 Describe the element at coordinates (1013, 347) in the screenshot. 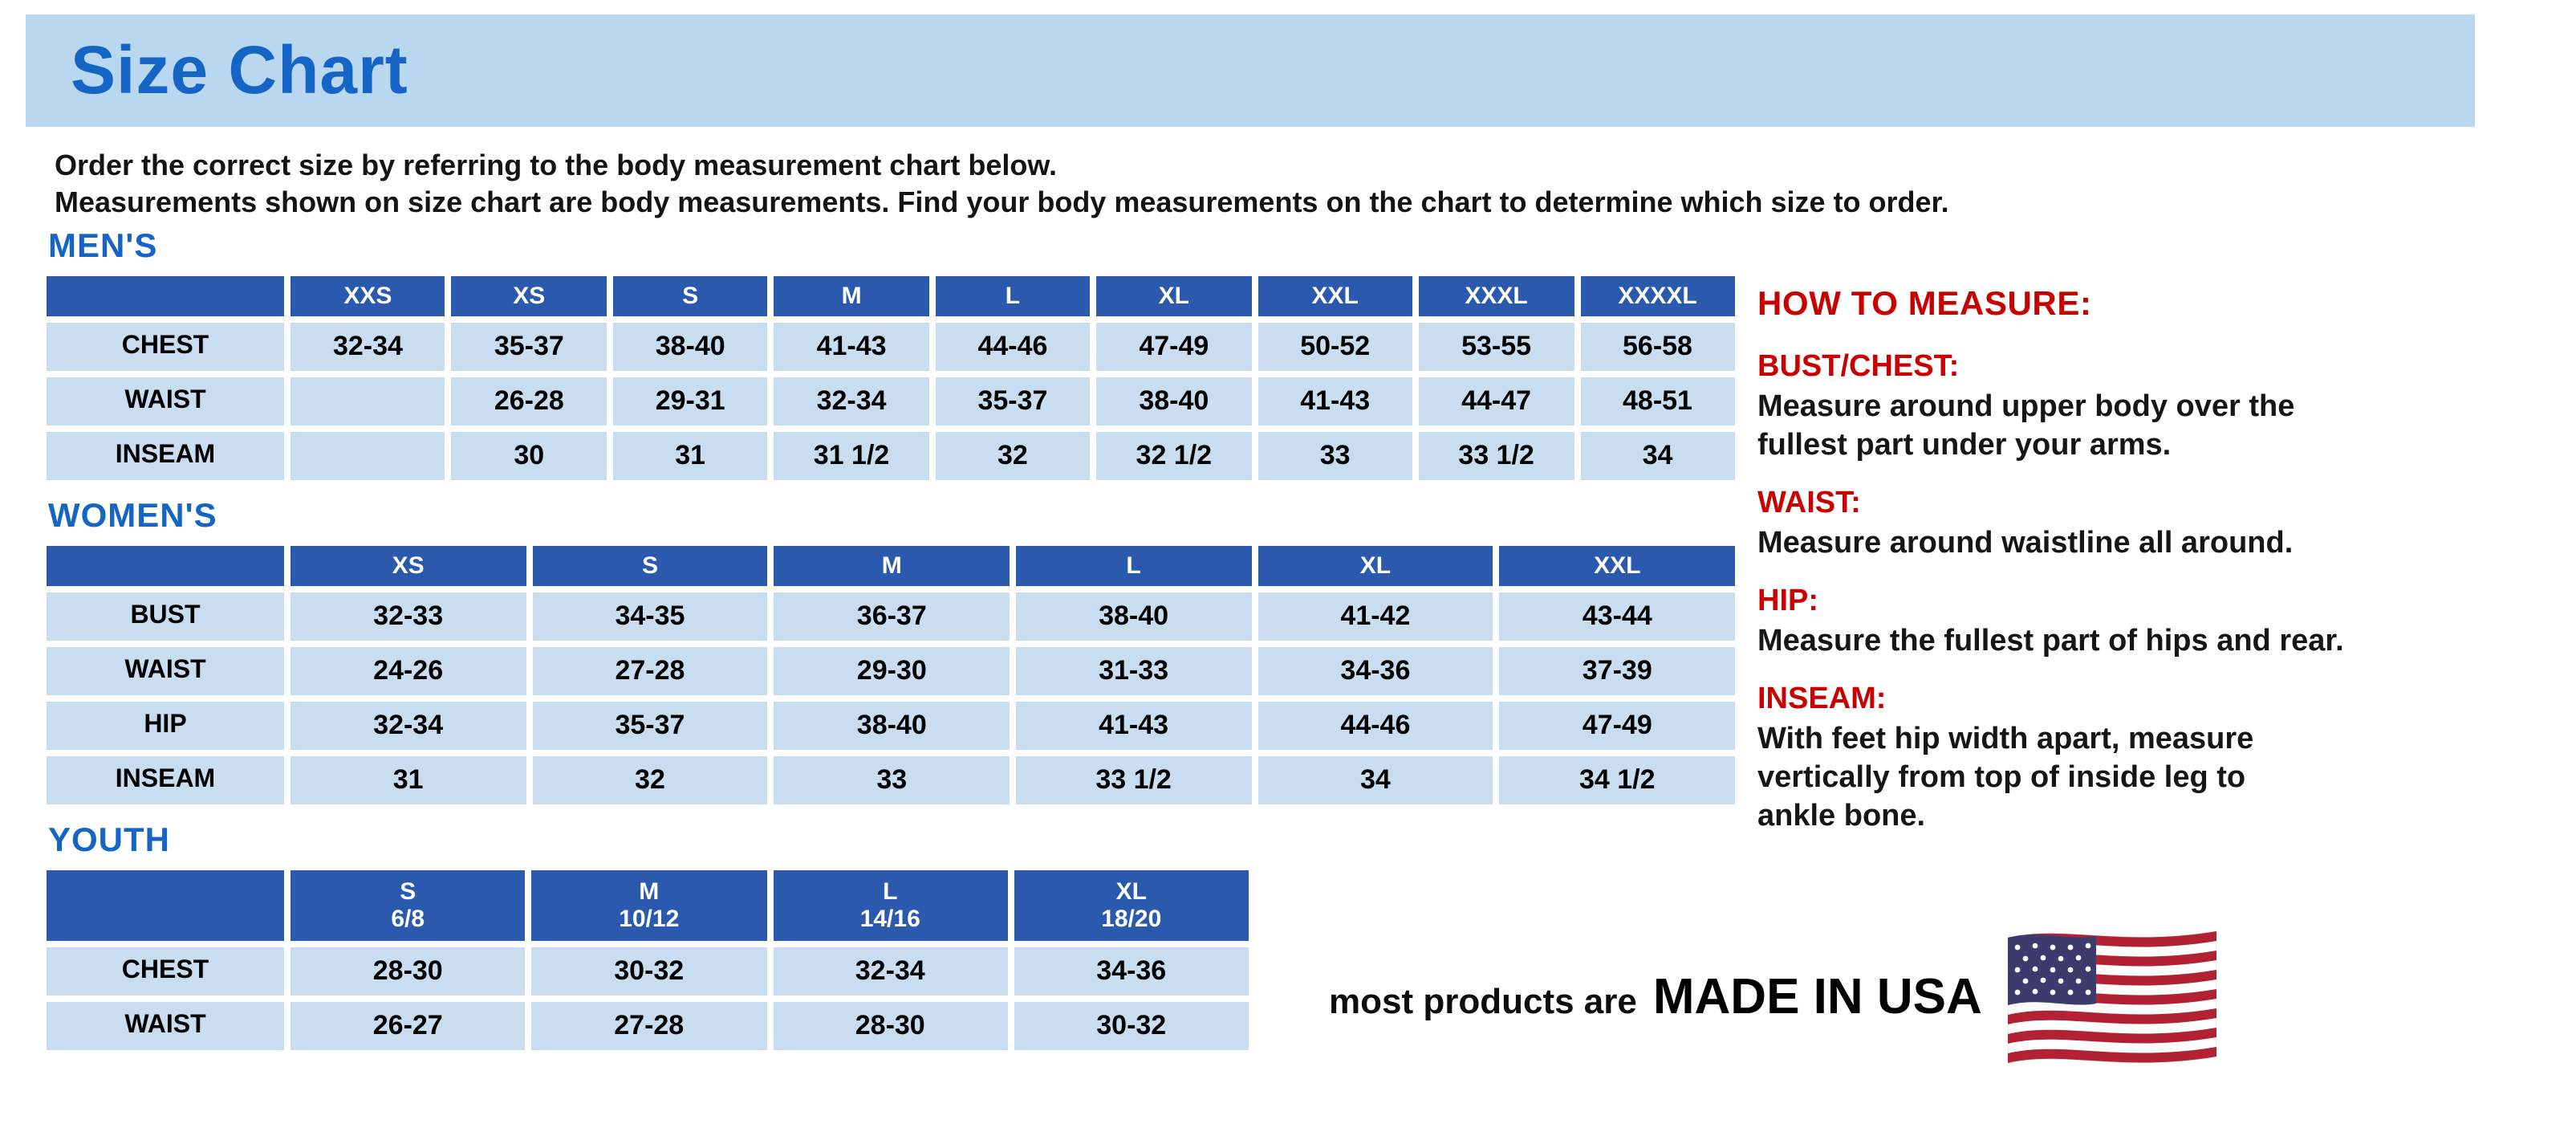

I see `size-cell: 44-46` at that location.